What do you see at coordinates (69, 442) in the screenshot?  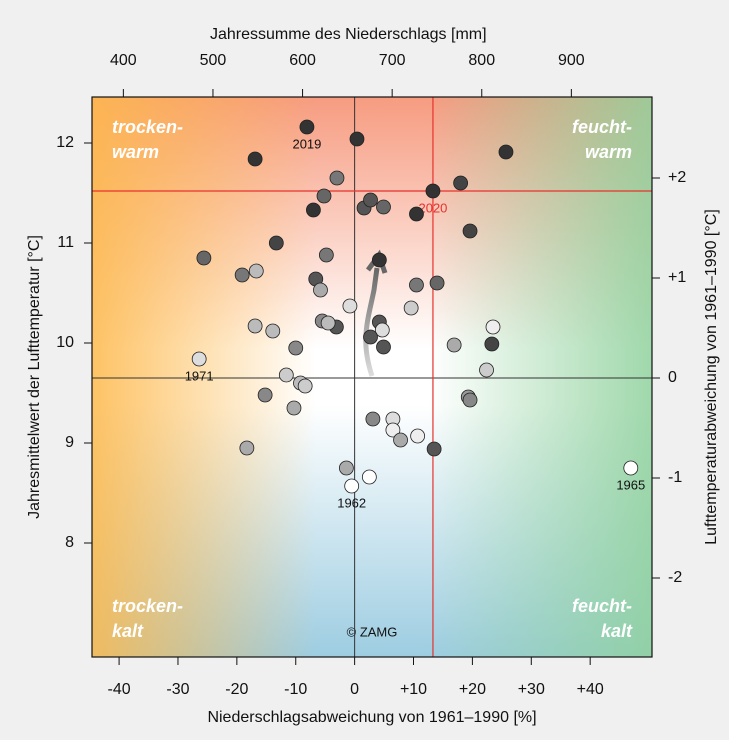 I see `y-tick-label: 9` at bounding box center [69, 442].